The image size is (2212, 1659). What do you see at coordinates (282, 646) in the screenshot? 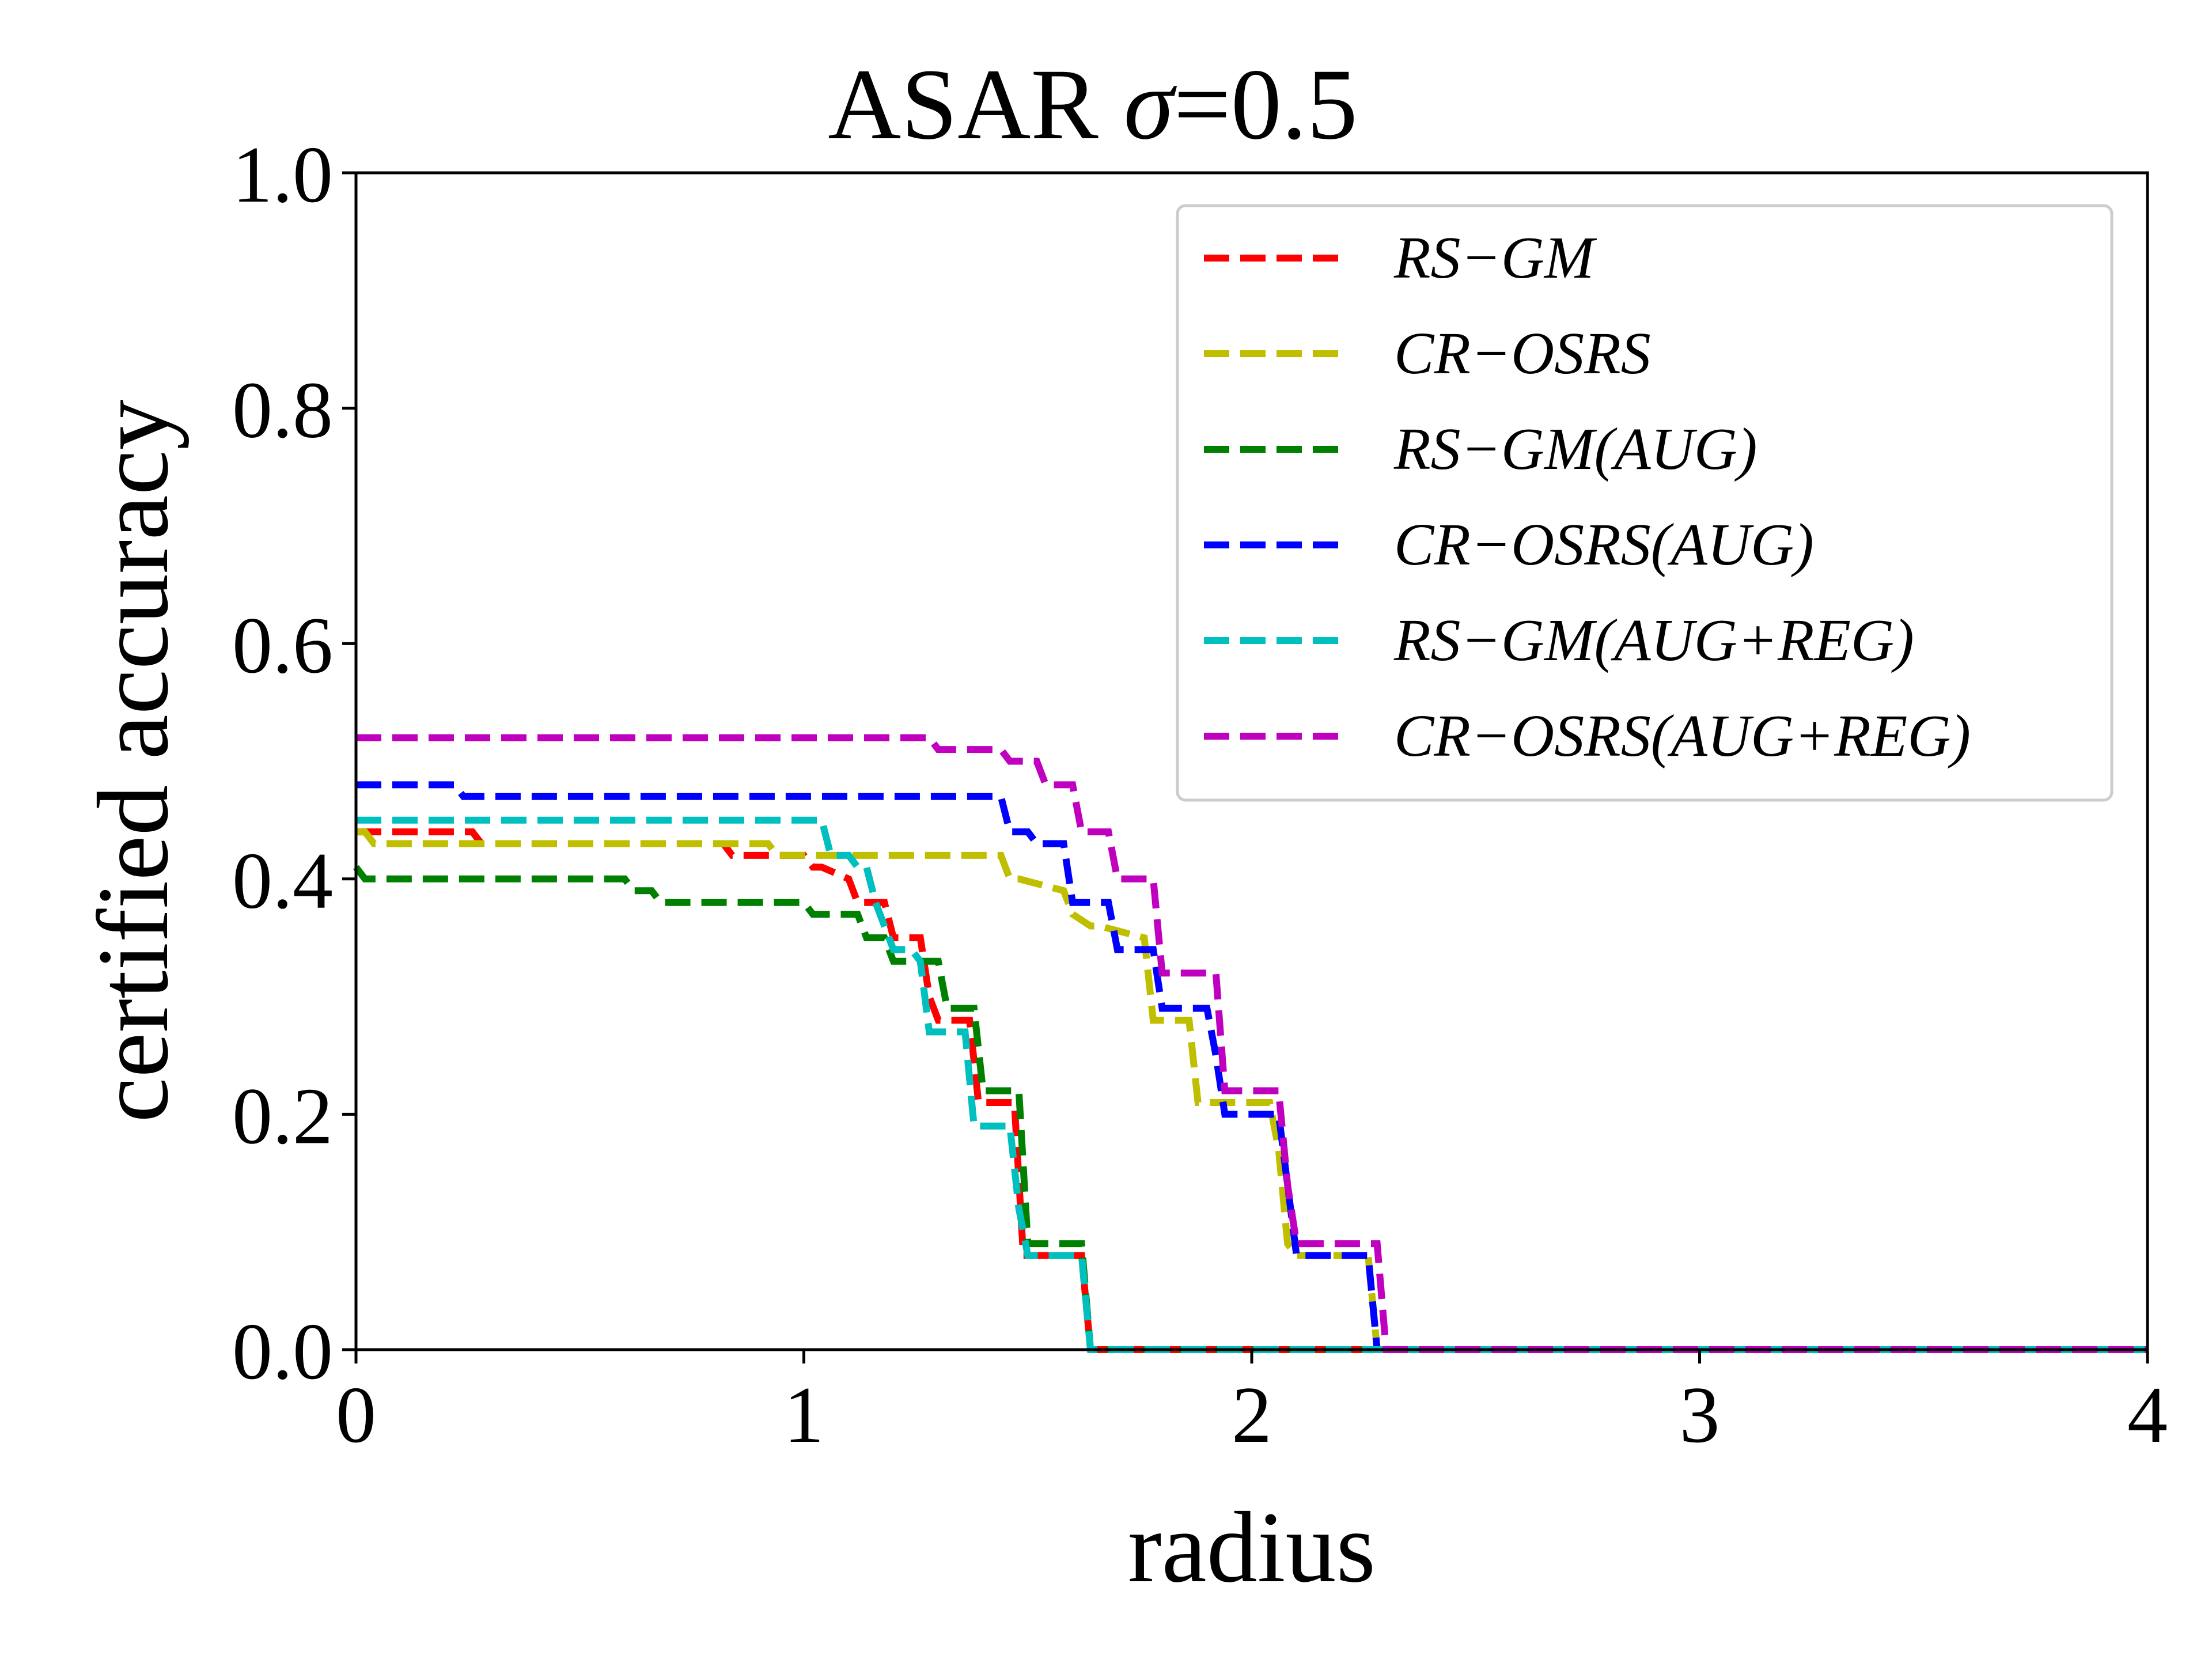
I see `y-tick-label: 0.6` at bounding box center [282, 646].